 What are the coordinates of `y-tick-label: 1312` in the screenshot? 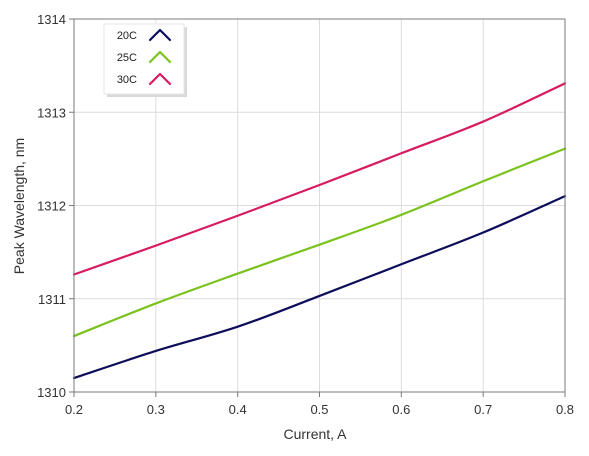 It's located at (51, 206).